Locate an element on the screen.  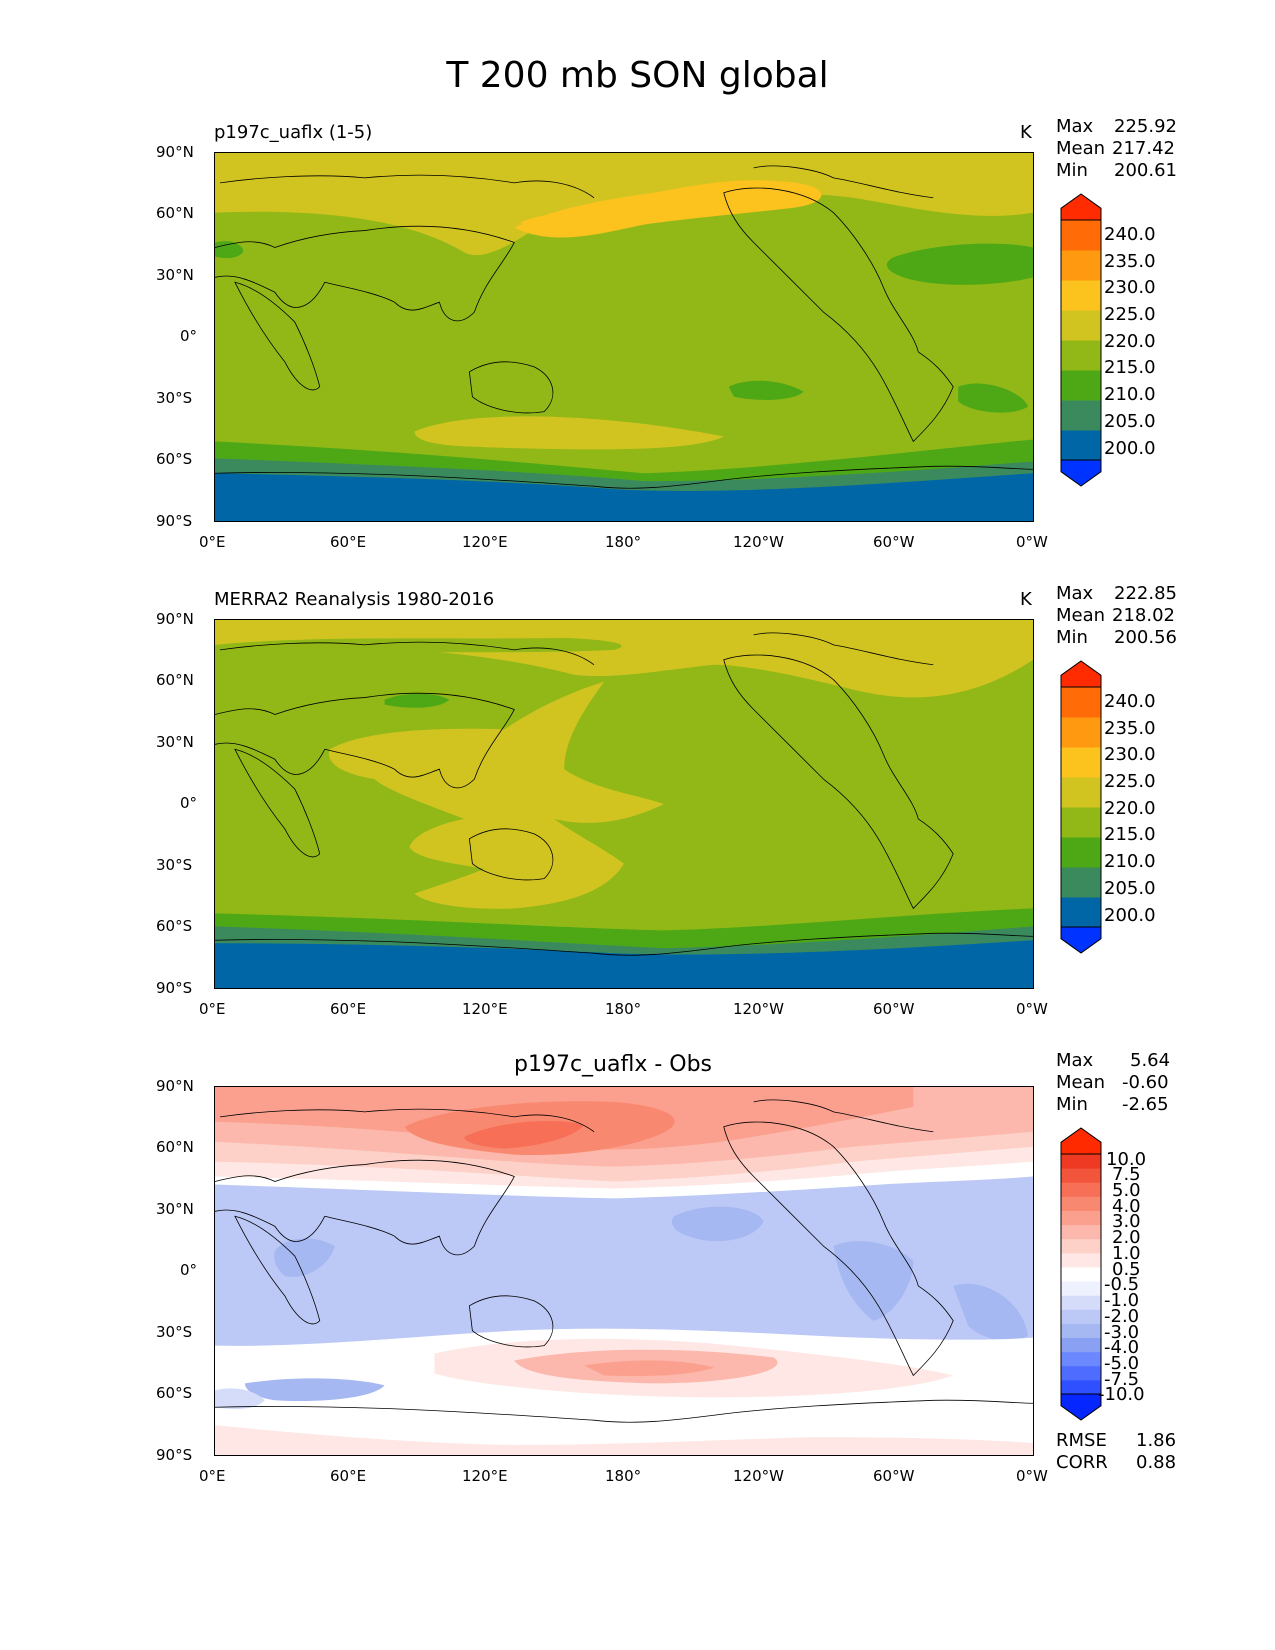
p1-cb-label: 220.0 is located at coordinates (1130, 341).